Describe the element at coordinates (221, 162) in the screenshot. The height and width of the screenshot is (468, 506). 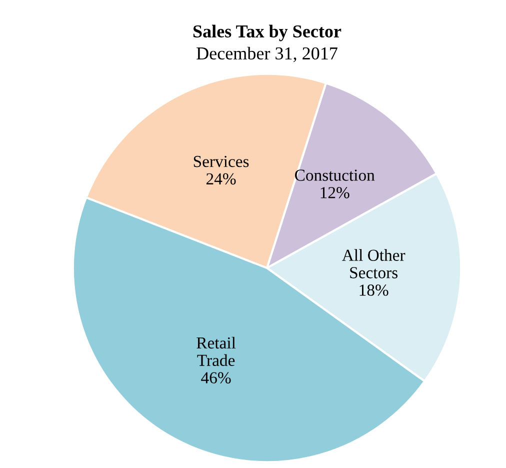
I see `slice-label: Services` at that location.